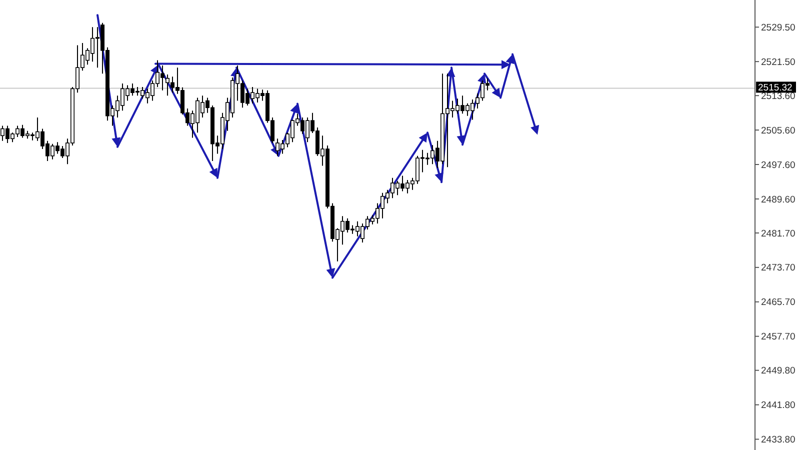 The image size is (800, 450). I want to click on y-tick-label: 2521.50, so click(778, 62).